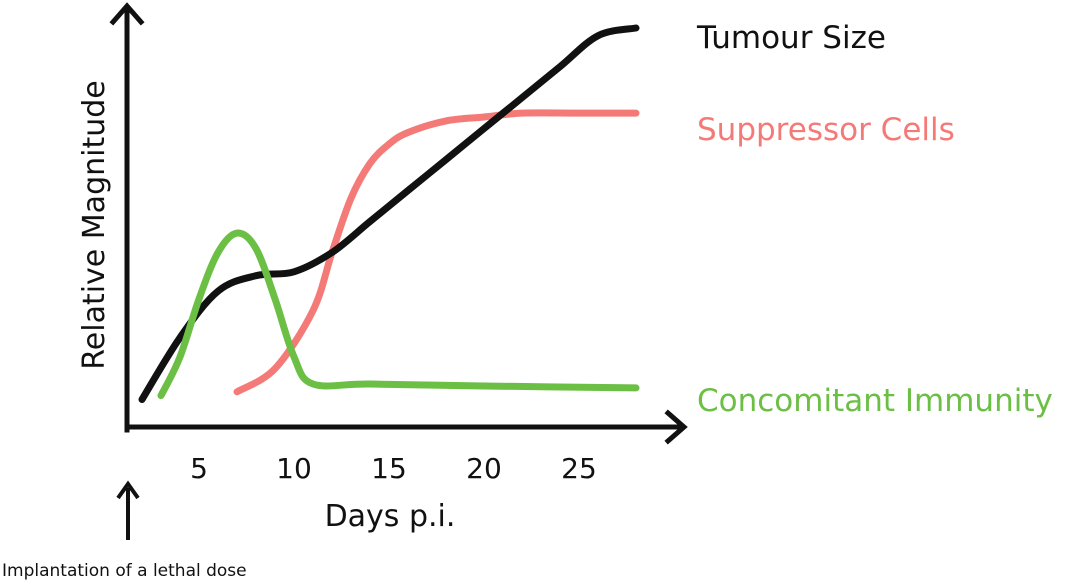 The height and width of the screenshot is (580, 1068). What do you see at coordinates (390, 516) in the screenshot?
I see `x-axis-title: Days p.i.` at bounding box center [390, 516].